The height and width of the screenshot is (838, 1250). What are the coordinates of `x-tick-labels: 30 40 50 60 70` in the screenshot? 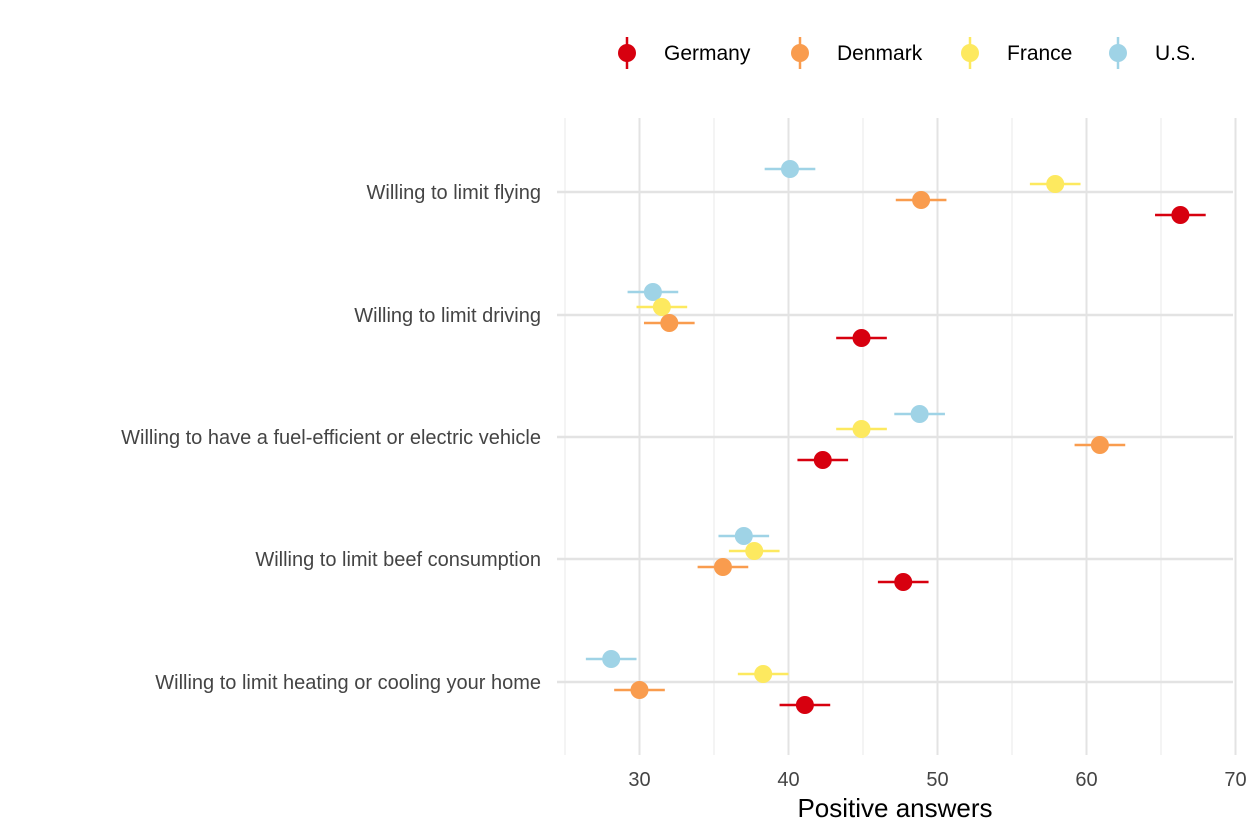 It's located at (937, 780).